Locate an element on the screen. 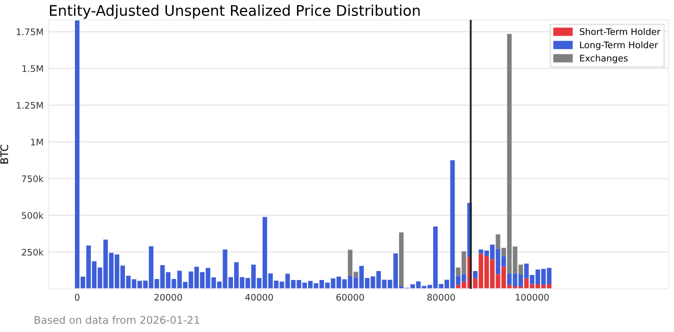  y-tick-label: 250k is located at coordinates (33, 252).